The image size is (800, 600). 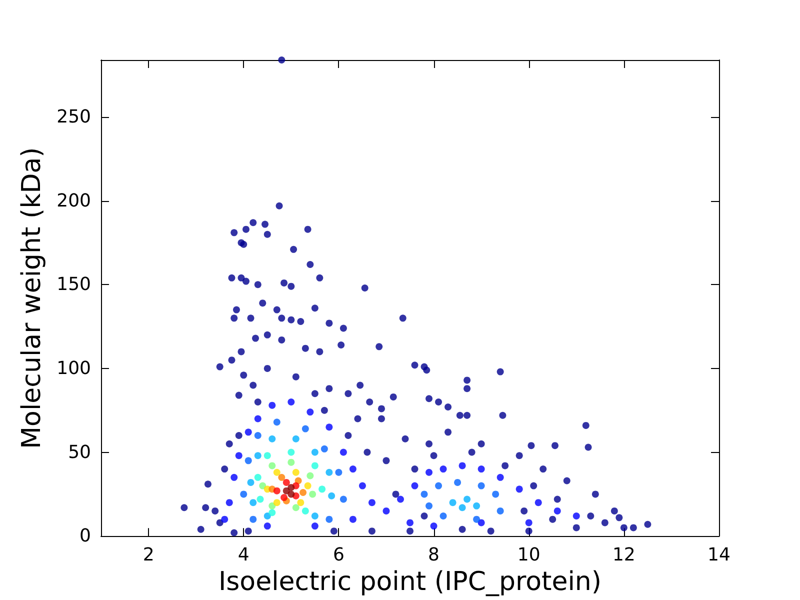 I want to click on y-tick-label: 250, so click(x=73, y=117).